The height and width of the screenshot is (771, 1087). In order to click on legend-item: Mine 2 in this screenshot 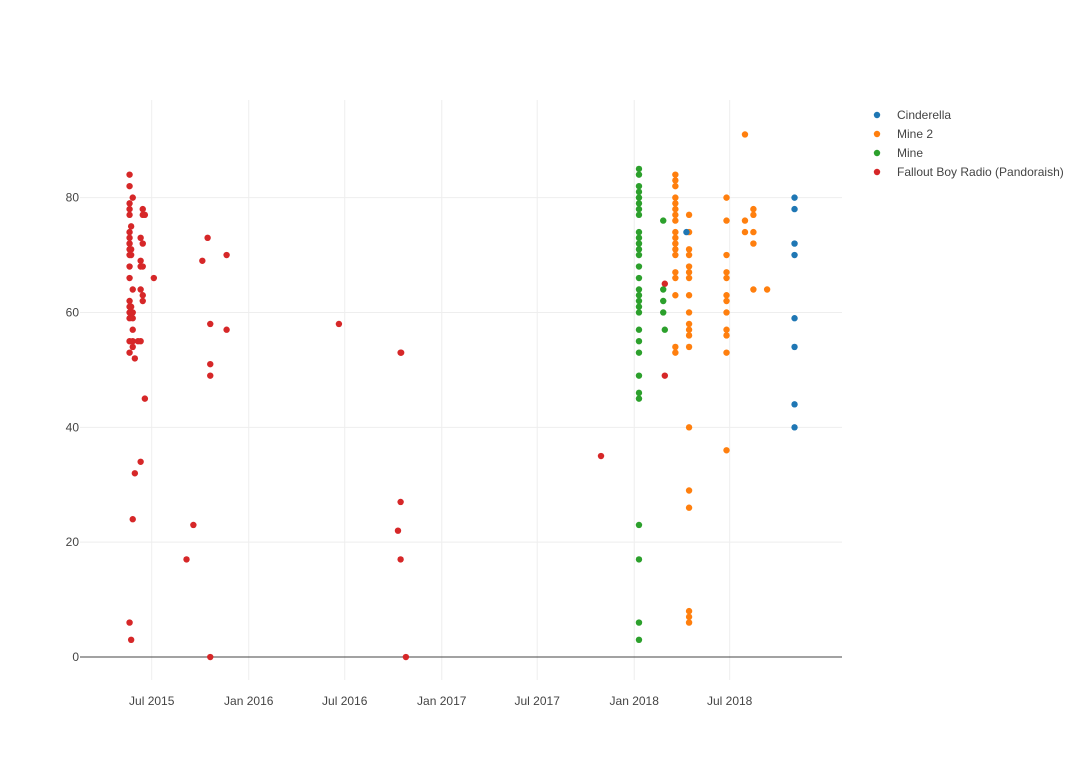, I will do `click(903, 134)`.